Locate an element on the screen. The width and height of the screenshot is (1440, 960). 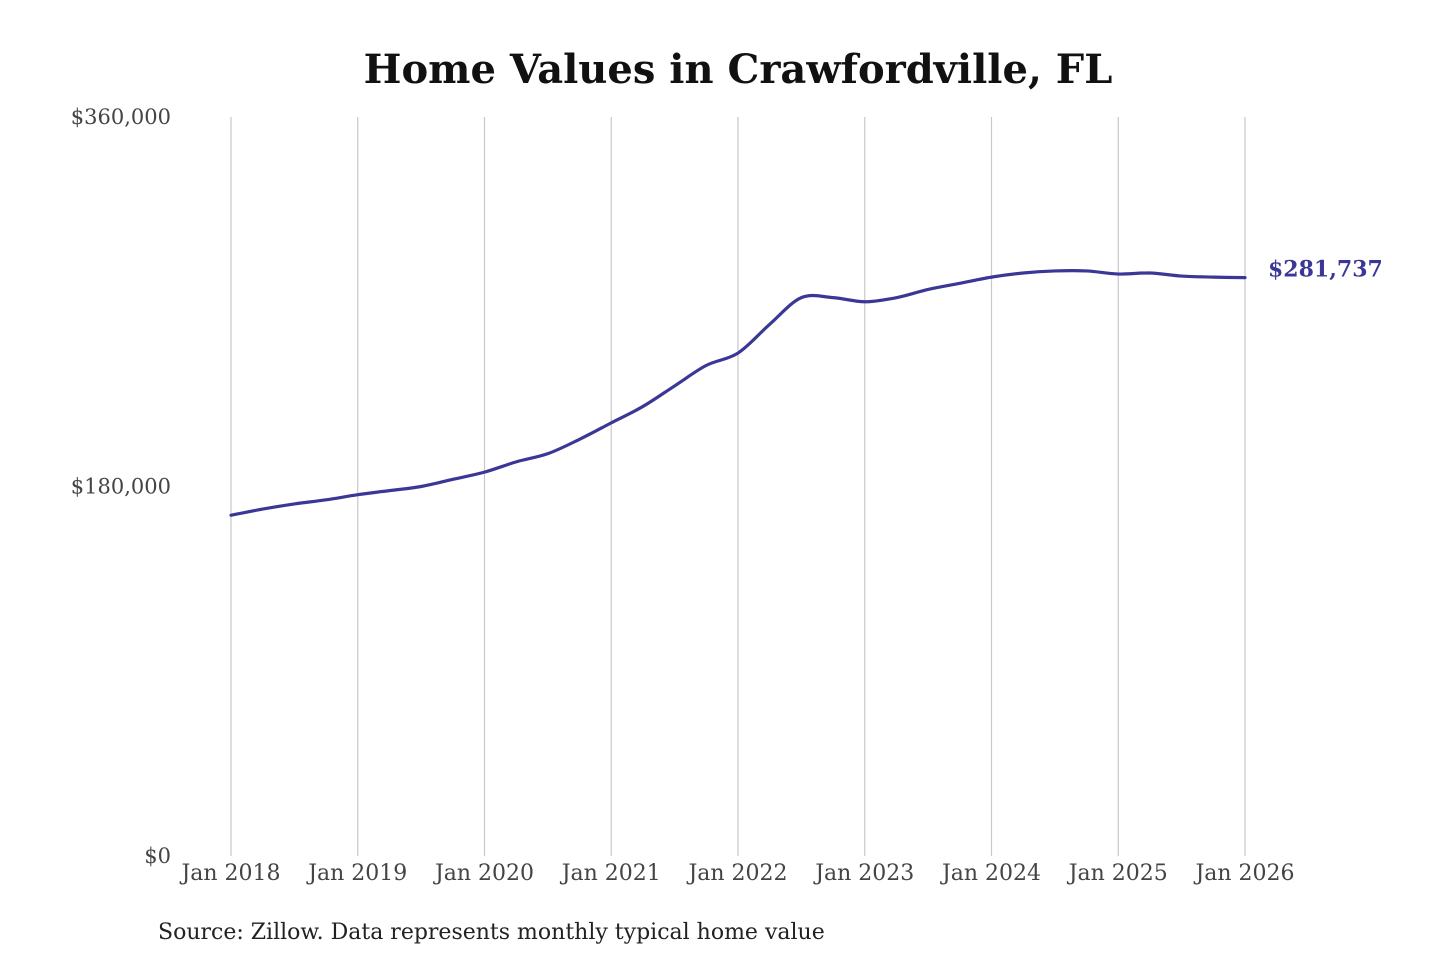
y-tick-label: $0 is located at coordinates (157, 856).